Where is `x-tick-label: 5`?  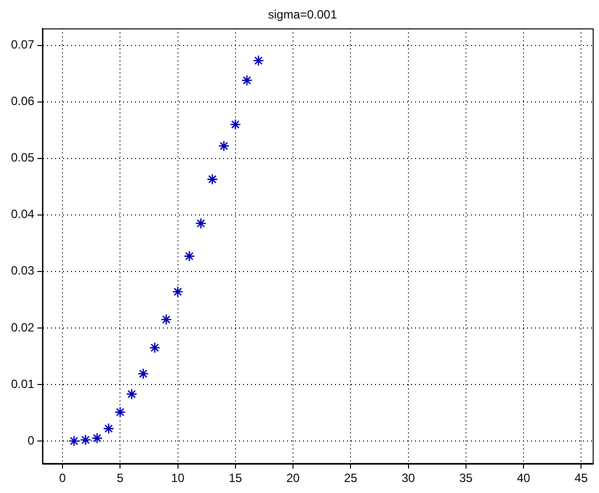
x-tick-label: 5 is located at coordinates (120, 478).